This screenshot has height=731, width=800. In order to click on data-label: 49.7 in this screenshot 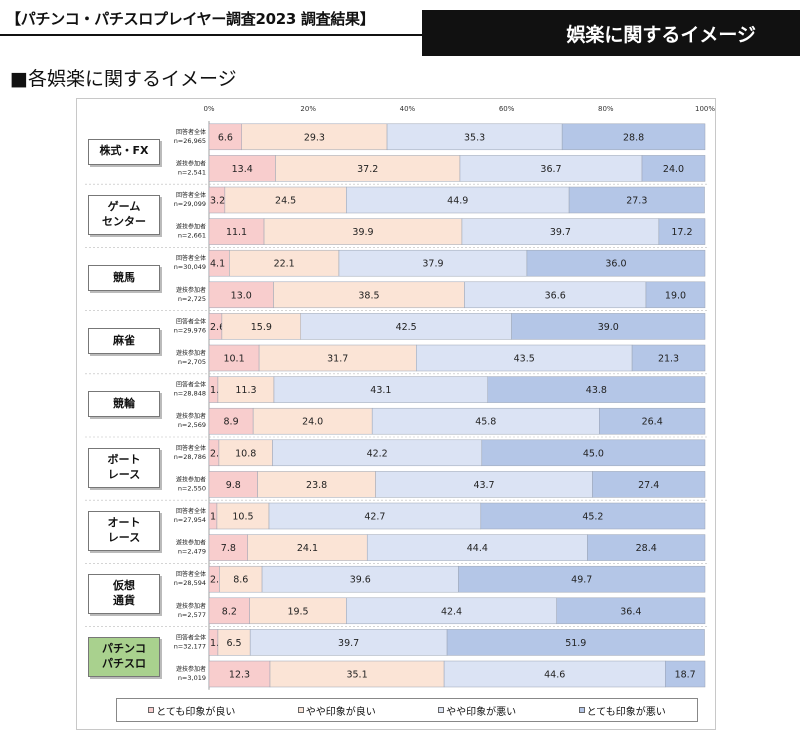, I will do `click(581, 580)`.